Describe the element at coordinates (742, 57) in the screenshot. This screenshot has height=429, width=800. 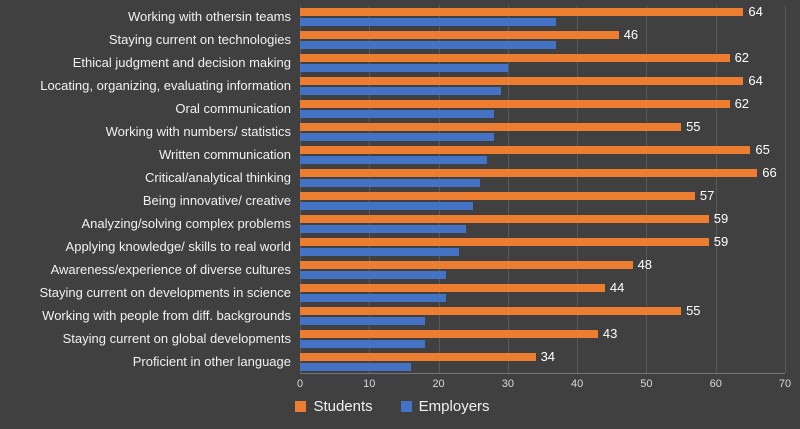
I see `bar-data-label: 62` at that location.